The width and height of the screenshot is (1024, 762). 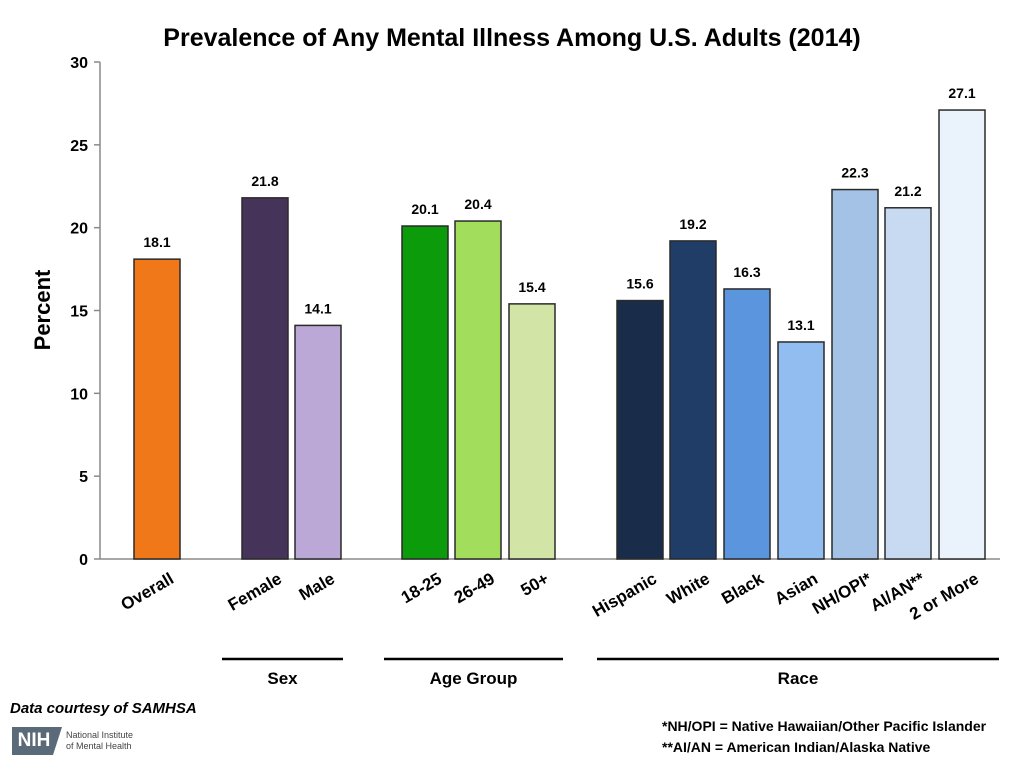 What do you see at coordinates (79, 312) in the screenshot?
I see `y-tick-label: 15` at bounding box center [79, 312].